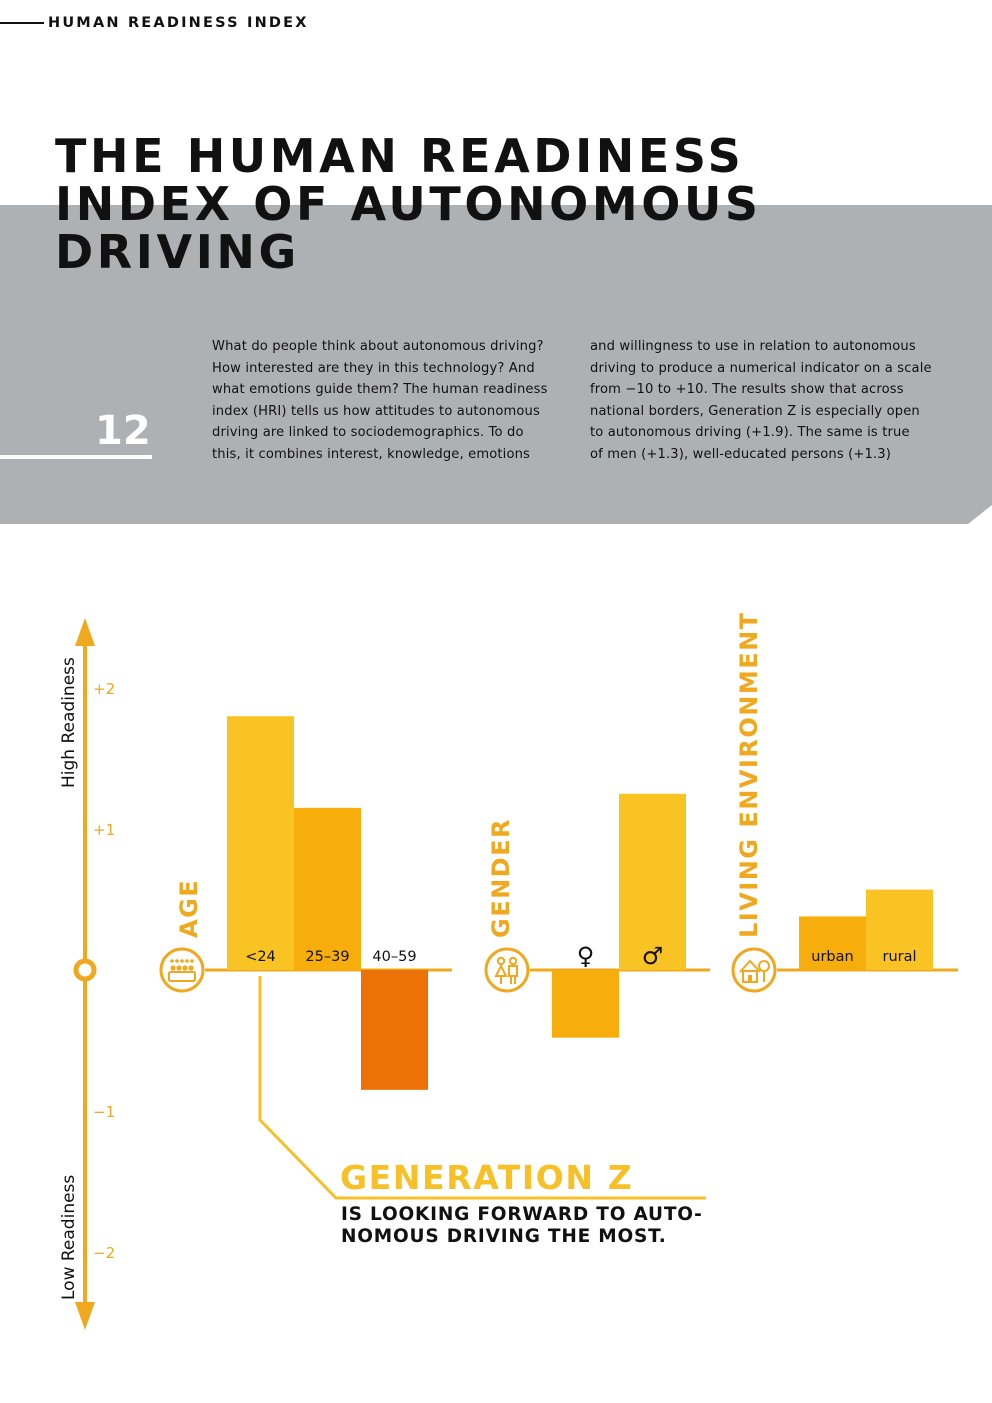  I want to click on y-tick-label: −2, so click(104, 1253).